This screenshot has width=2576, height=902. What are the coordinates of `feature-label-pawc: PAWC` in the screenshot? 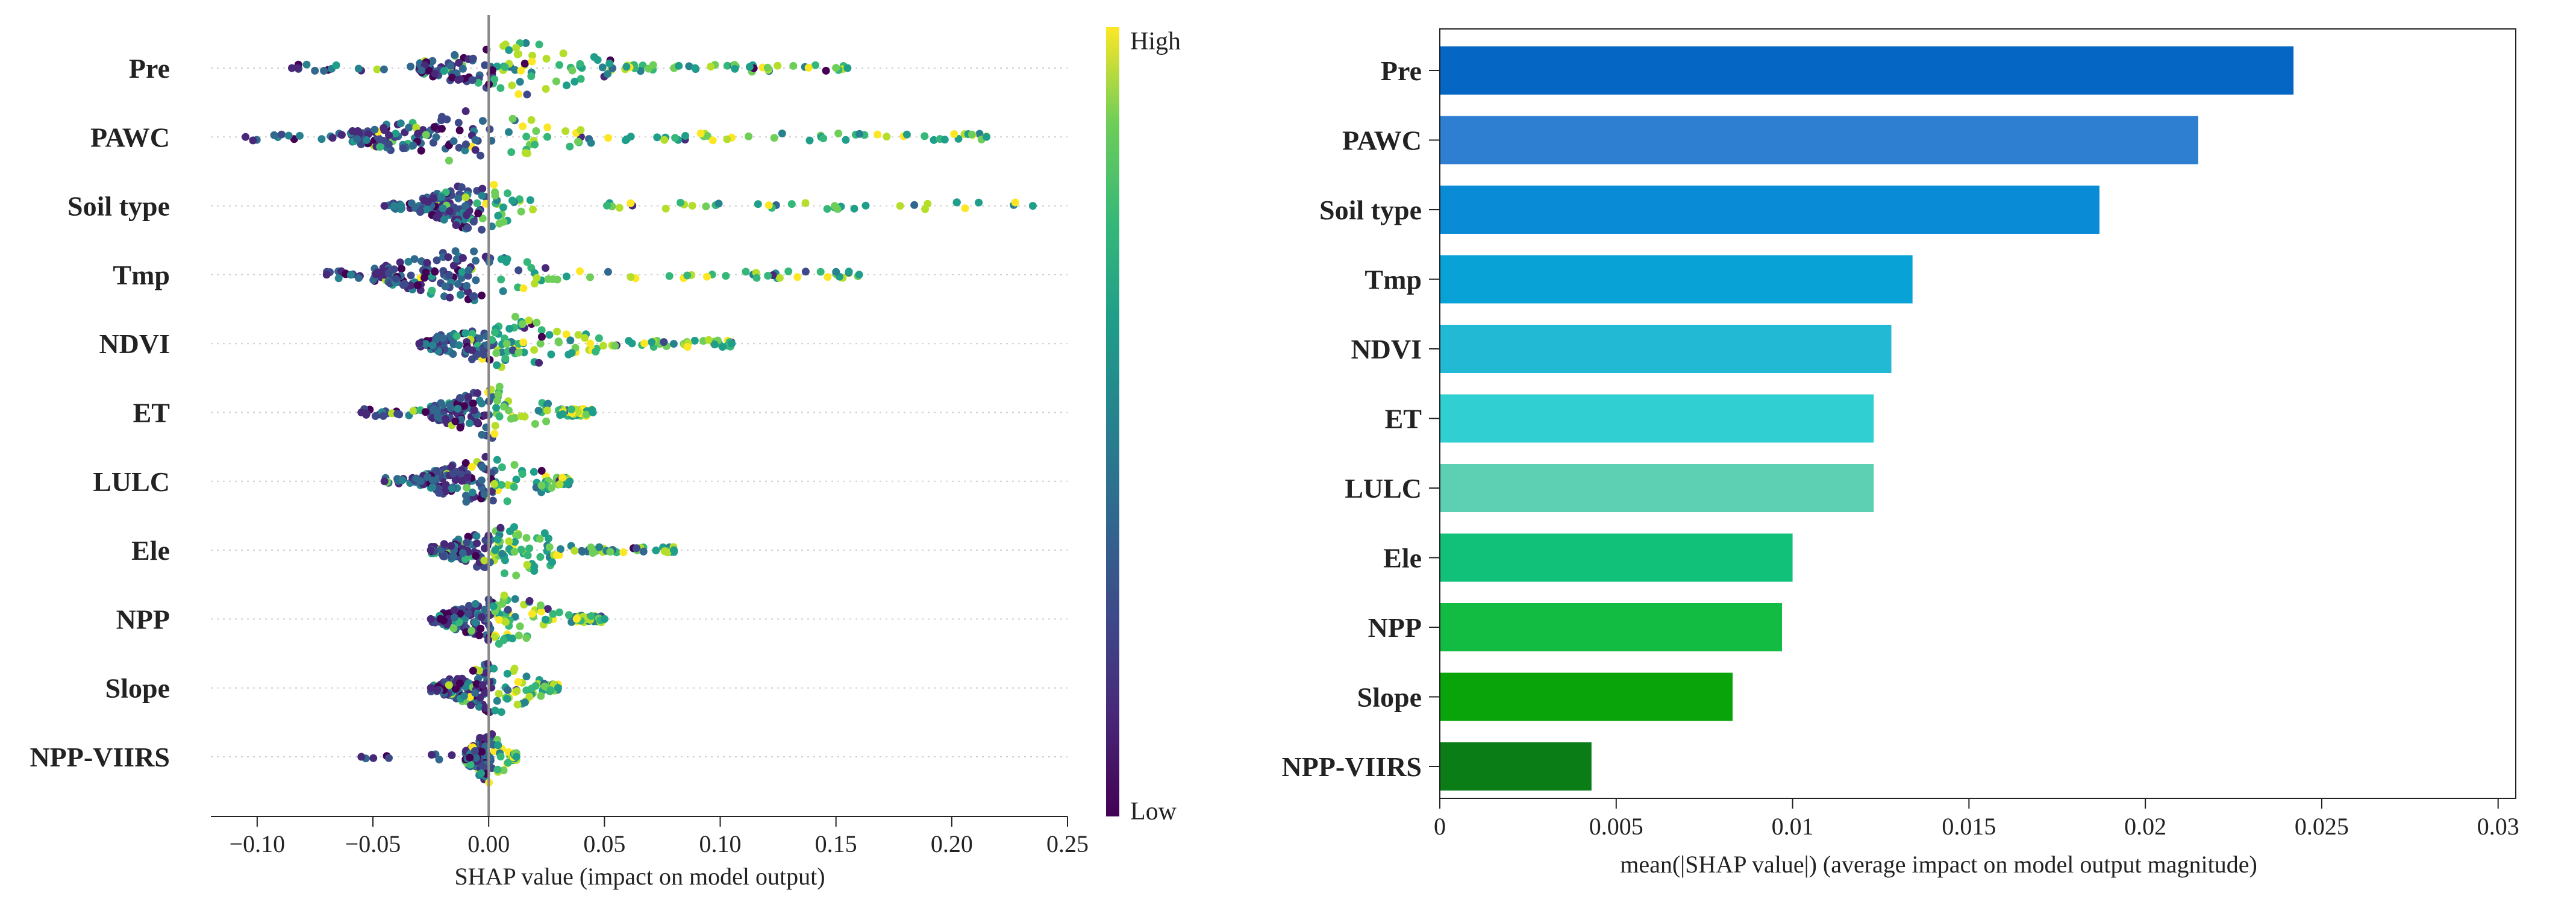 It's located at (130, 137).